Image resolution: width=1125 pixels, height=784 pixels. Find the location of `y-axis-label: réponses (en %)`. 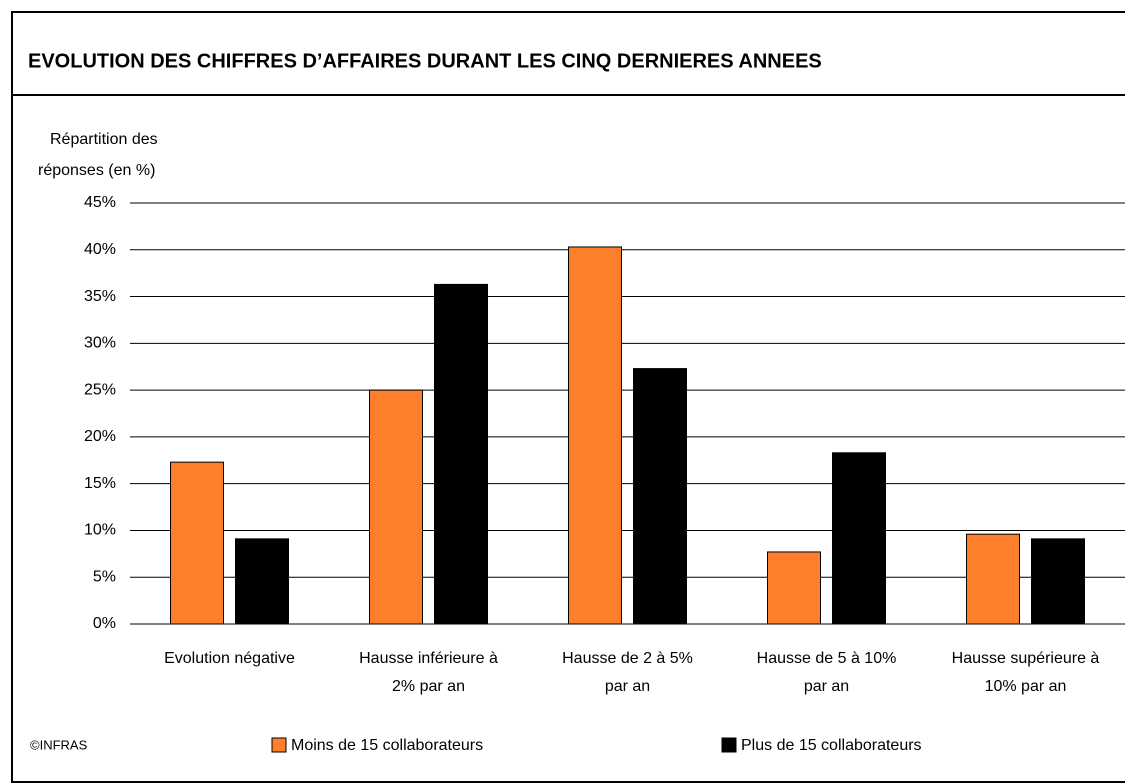

y-axis-label: réponses (en %) is located at coordinates (96, 170).